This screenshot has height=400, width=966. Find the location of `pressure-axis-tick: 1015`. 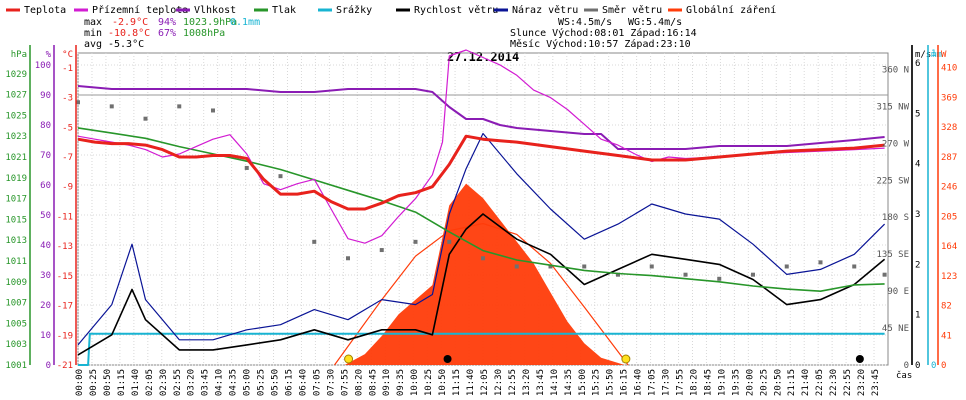

pressure-axis-tick: 1015 is located at coordinates (16, 220).